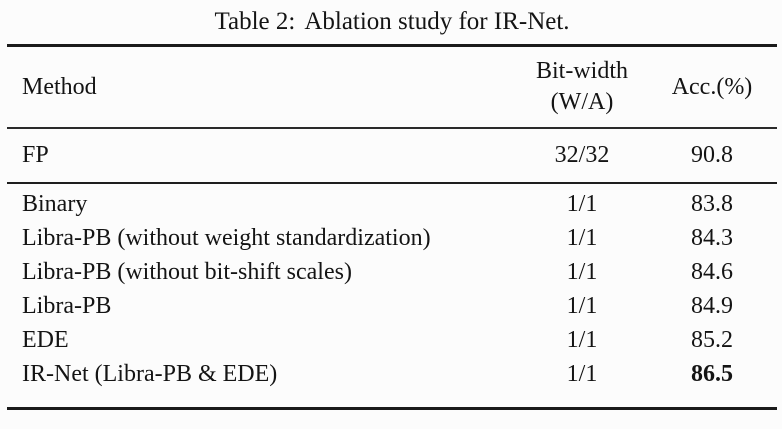 The height and width of the screenshot is (429, 782). I want to click on table-row-fp: FP 32/32 90.8, so click(392, 155).